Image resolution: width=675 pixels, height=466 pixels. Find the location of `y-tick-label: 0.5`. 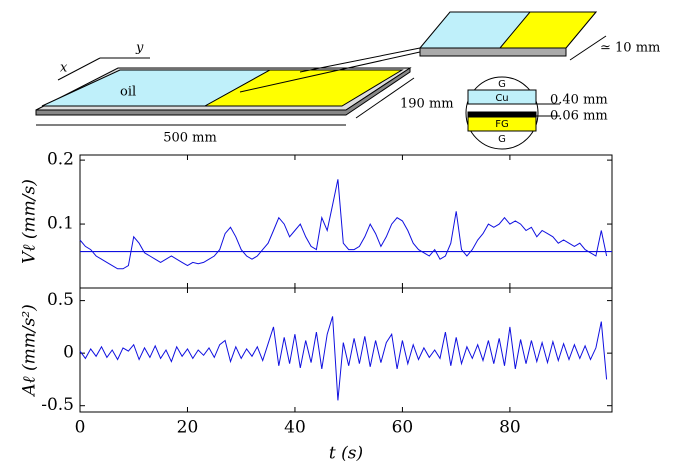

y-tick-label: 0.5 is located at coordinates (60, 300).